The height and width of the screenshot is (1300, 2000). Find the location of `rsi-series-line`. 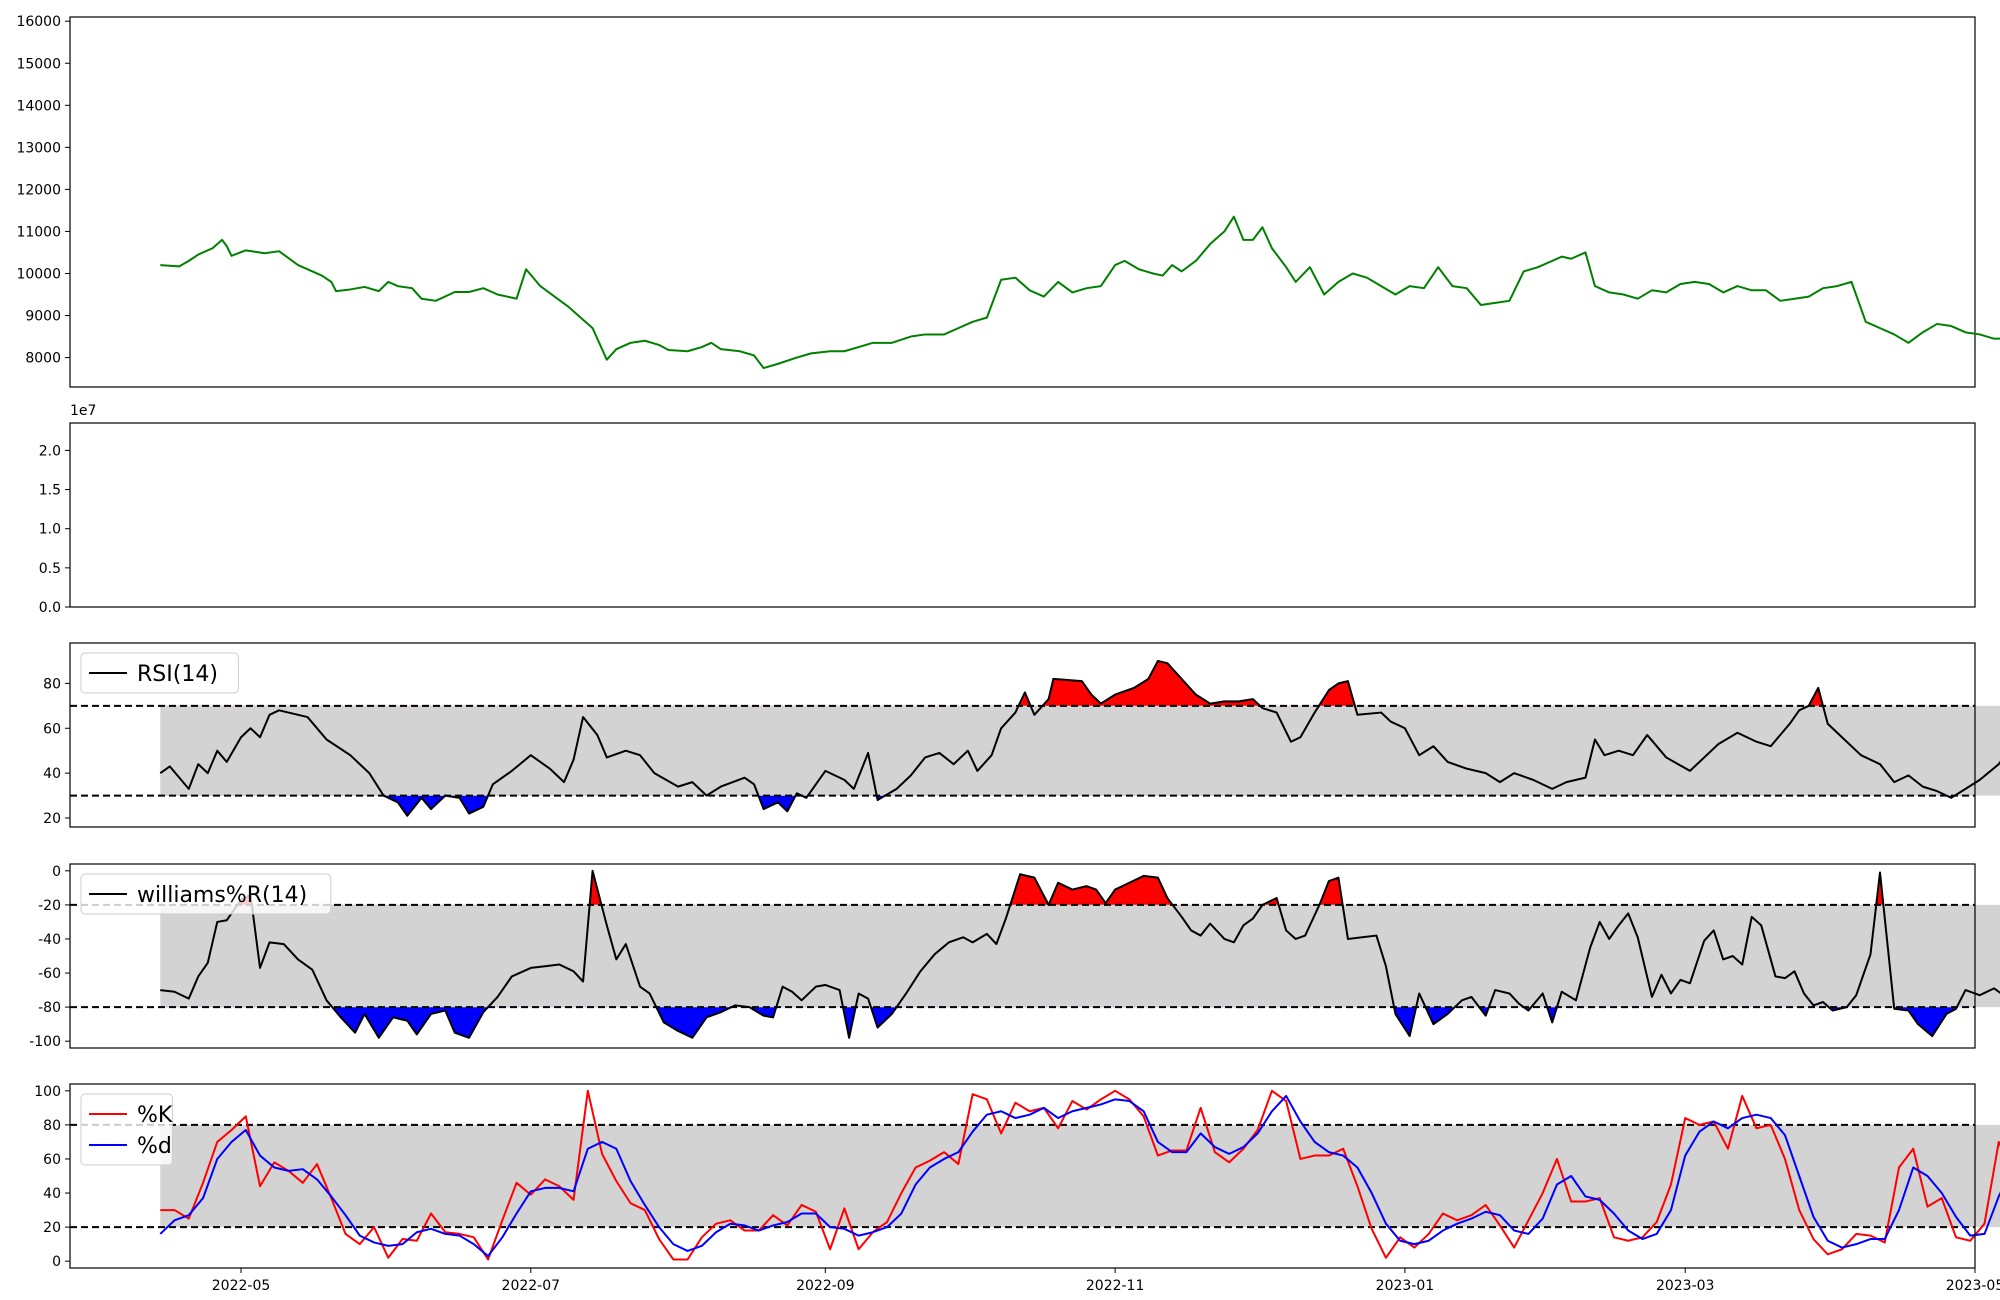

rsi-series-line is located at coordinates (1079, 738).